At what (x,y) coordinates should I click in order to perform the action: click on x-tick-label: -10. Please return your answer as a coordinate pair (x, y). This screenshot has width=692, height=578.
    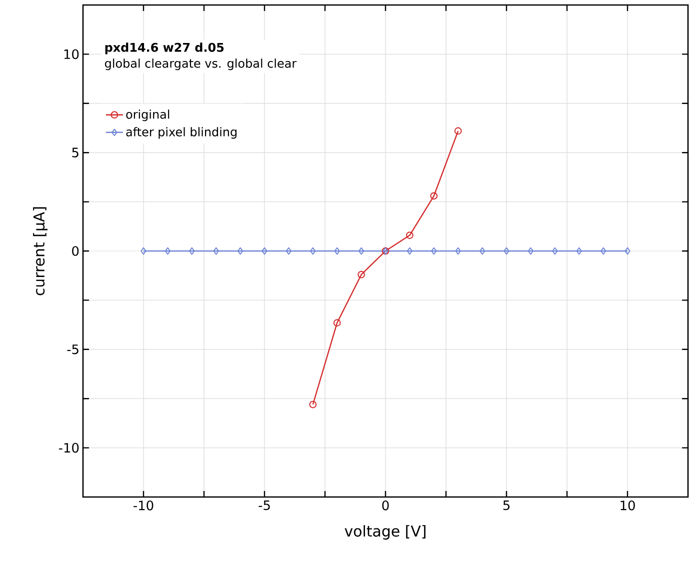
    Looking at the image, I should click on (144, 505).